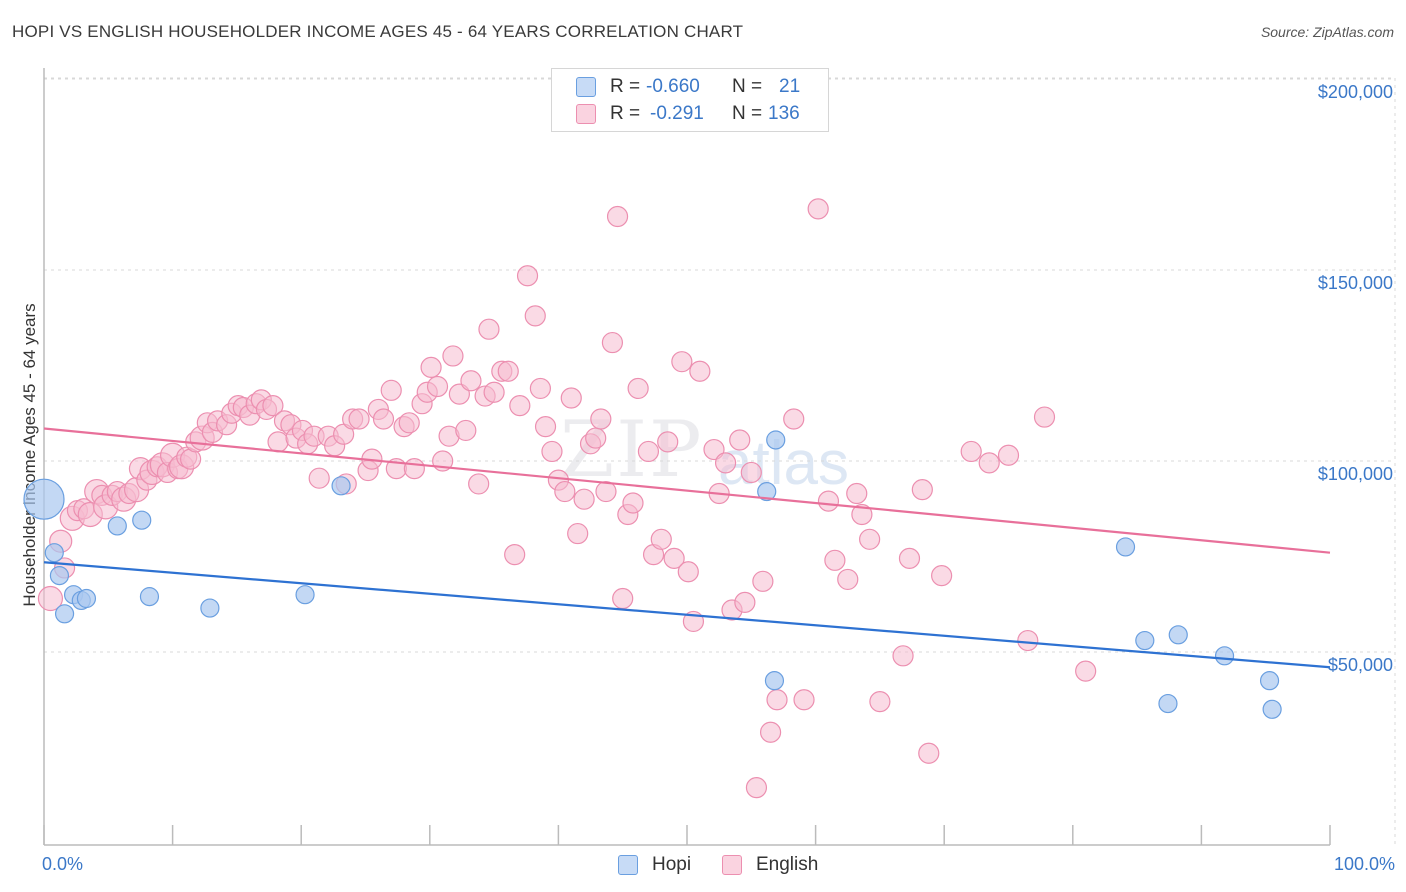 The height and width of the screenshot is (892, 1406). Describe the element at coordinates (673, 86) in the screenshot. I see `hopi-r-value: -0.660` at that location.